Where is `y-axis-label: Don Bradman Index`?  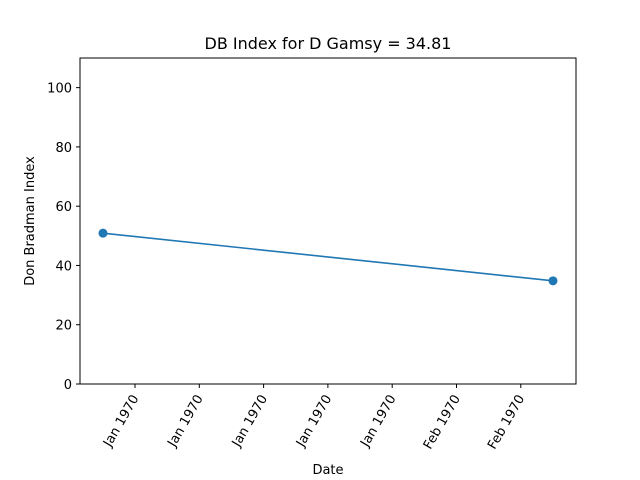 y-axis-label: Don Bradman Index is located at coordinates (30, 221).